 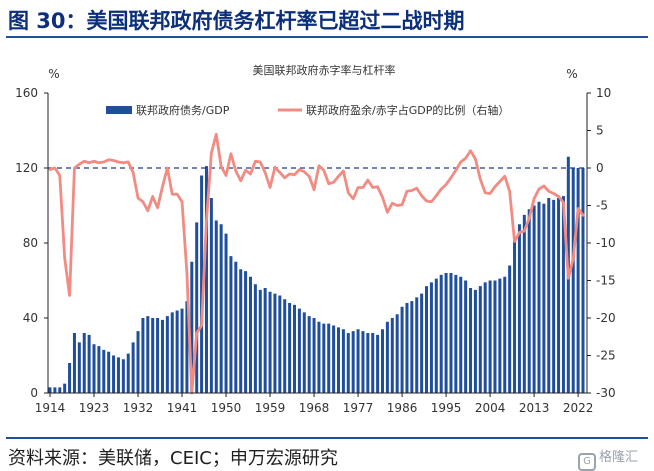 I want to click on right-tick-label: -5, so click(x=602, y=206).